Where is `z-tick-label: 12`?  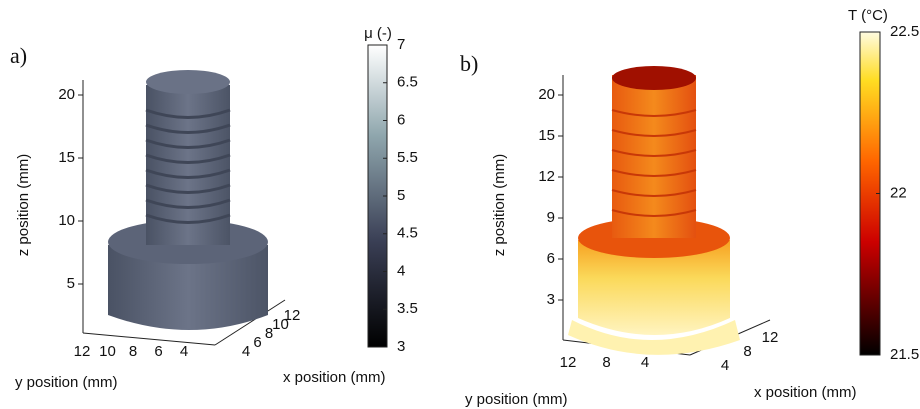
z-tick-label: 12 is located at coordinates (546, 176).